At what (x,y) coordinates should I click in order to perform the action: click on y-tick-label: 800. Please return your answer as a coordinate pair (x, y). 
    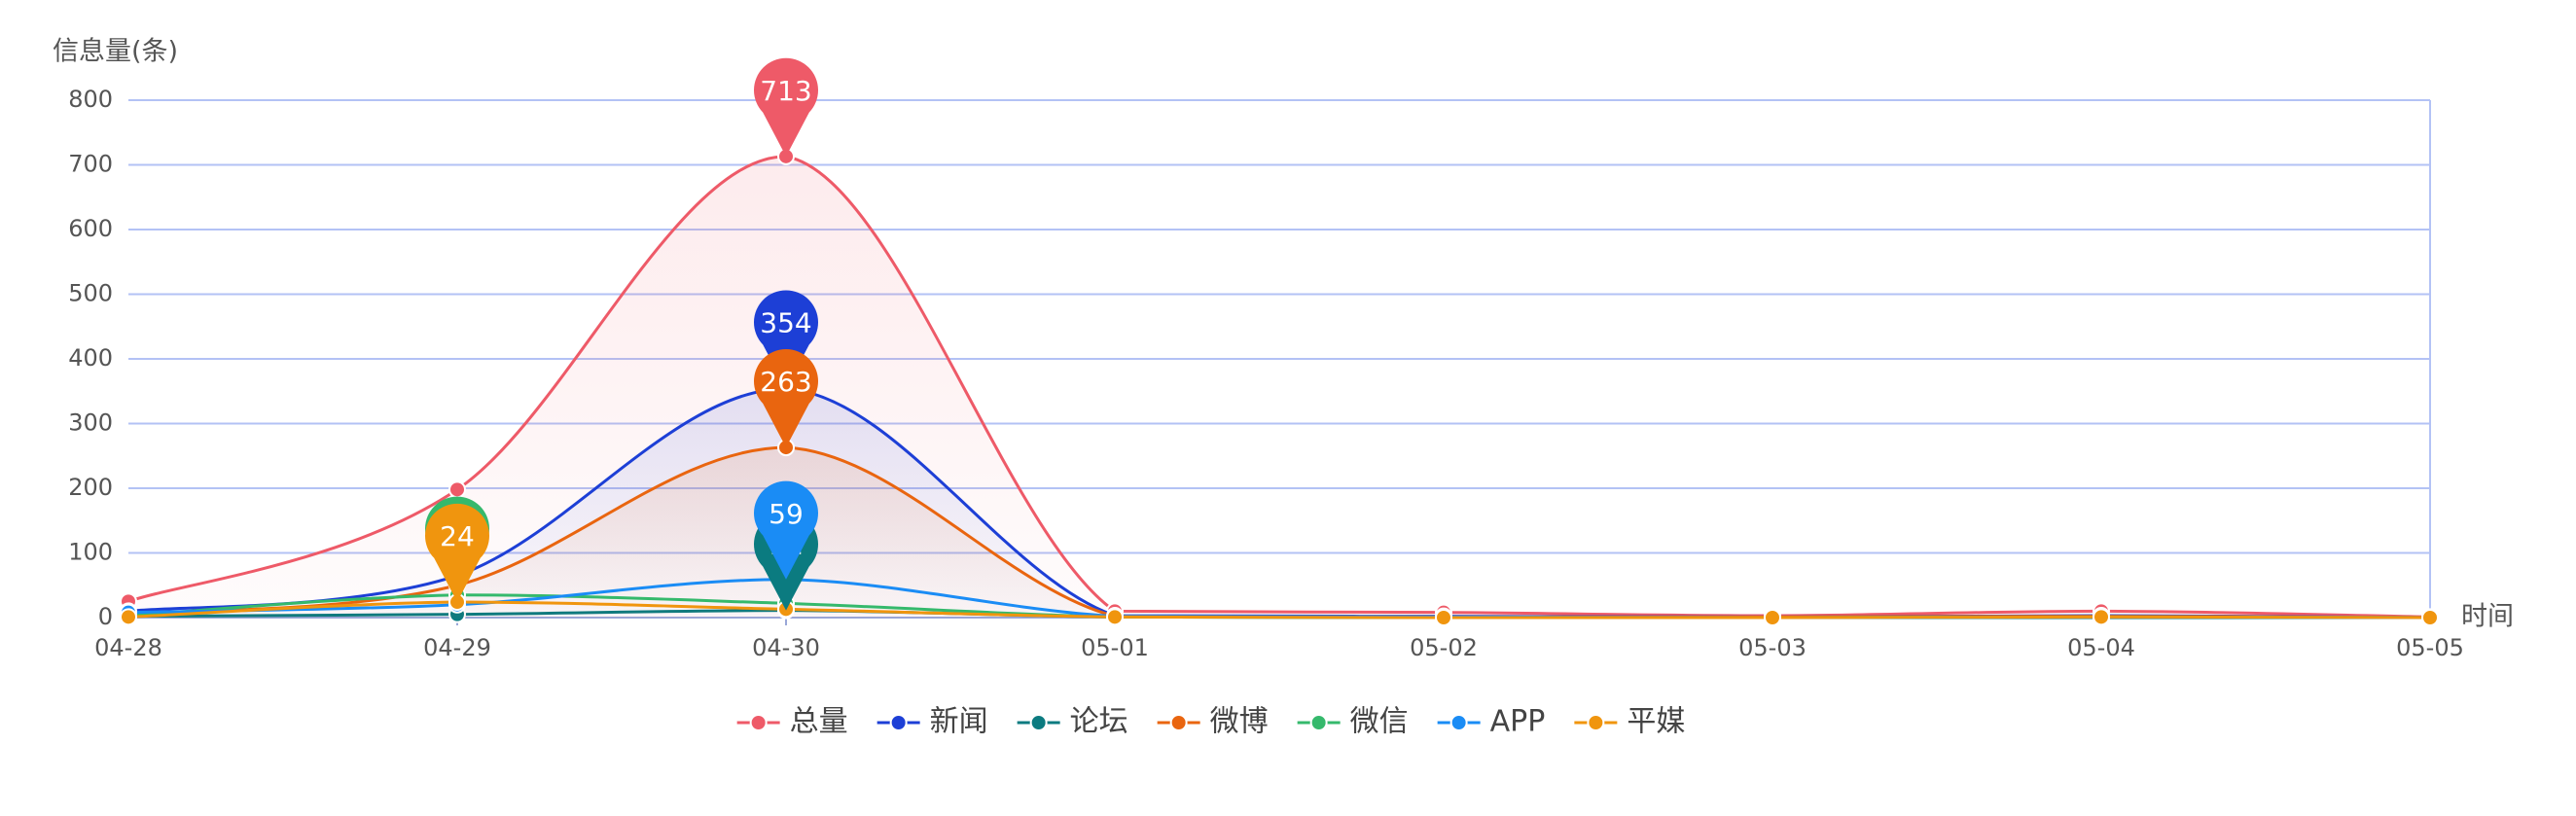
    Looking at the image, I should click on (90, 99).